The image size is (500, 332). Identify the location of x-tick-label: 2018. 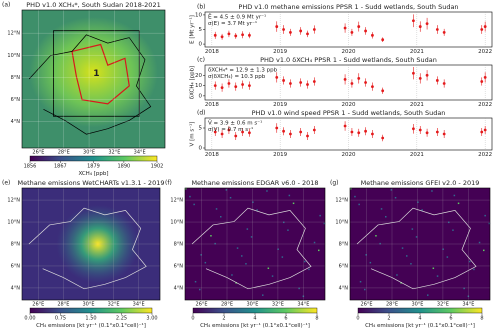
(212, 105).